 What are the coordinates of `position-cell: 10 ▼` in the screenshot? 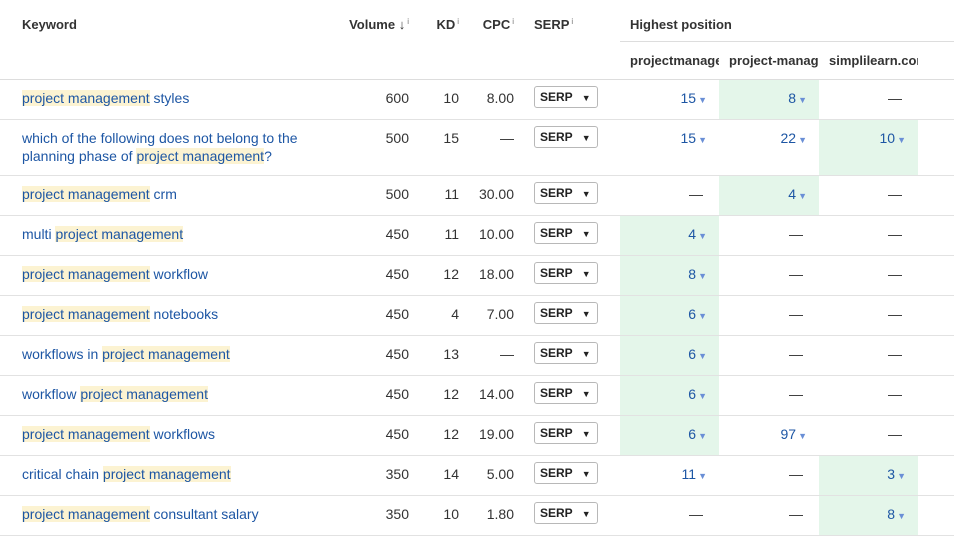 It's located at (868, 147).